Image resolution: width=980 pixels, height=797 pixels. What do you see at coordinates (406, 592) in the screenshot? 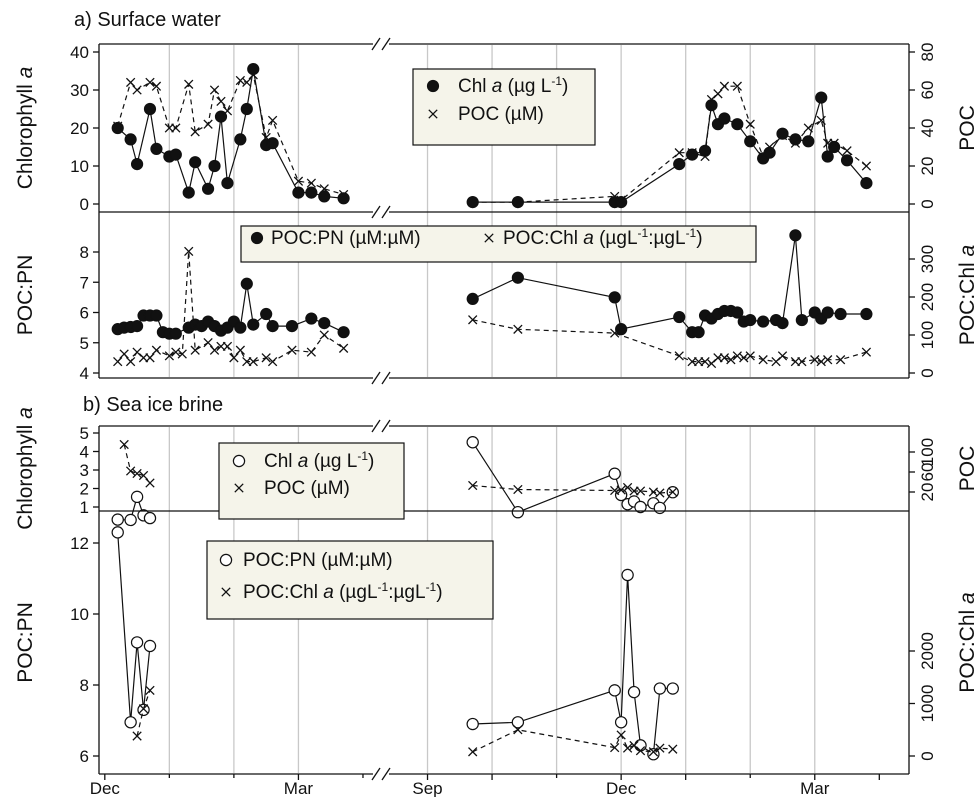
I see `text-part: :µgL` at bounding box center [406, 592].